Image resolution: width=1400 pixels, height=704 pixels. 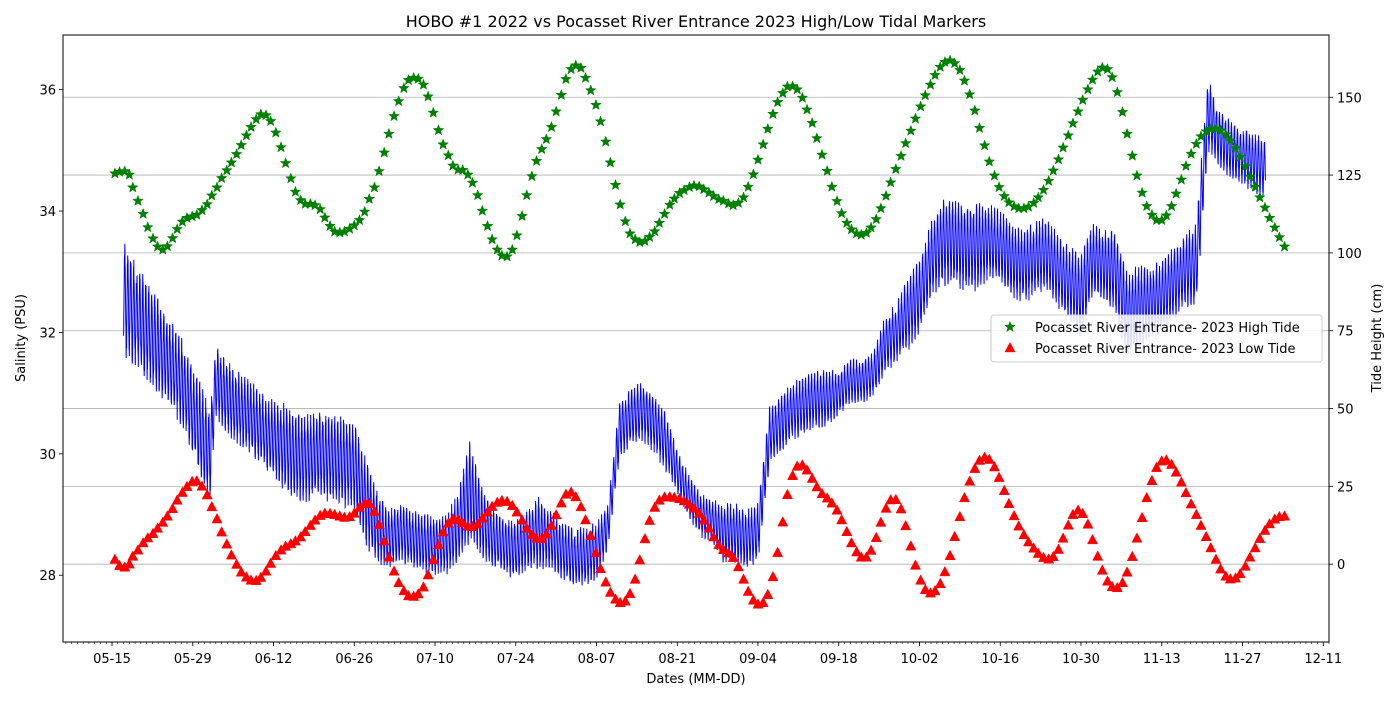 What do you see at coordinates (1010, 326) in the screenshot?
I see `legend-high-tide-marker` at bounding box center [1010, 326].